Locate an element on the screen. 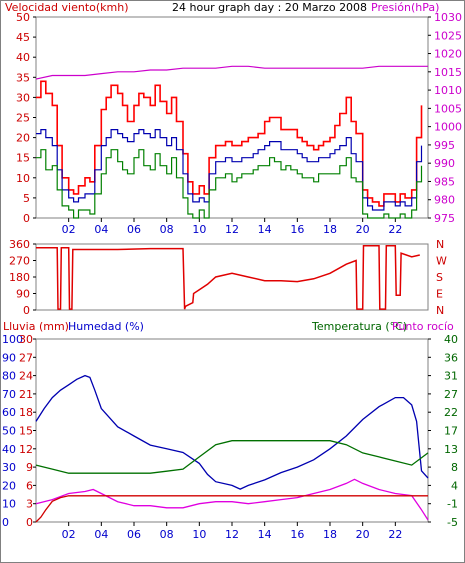 The image size is (465, 563). series-pressure-line is located at coordinates (231, 72).